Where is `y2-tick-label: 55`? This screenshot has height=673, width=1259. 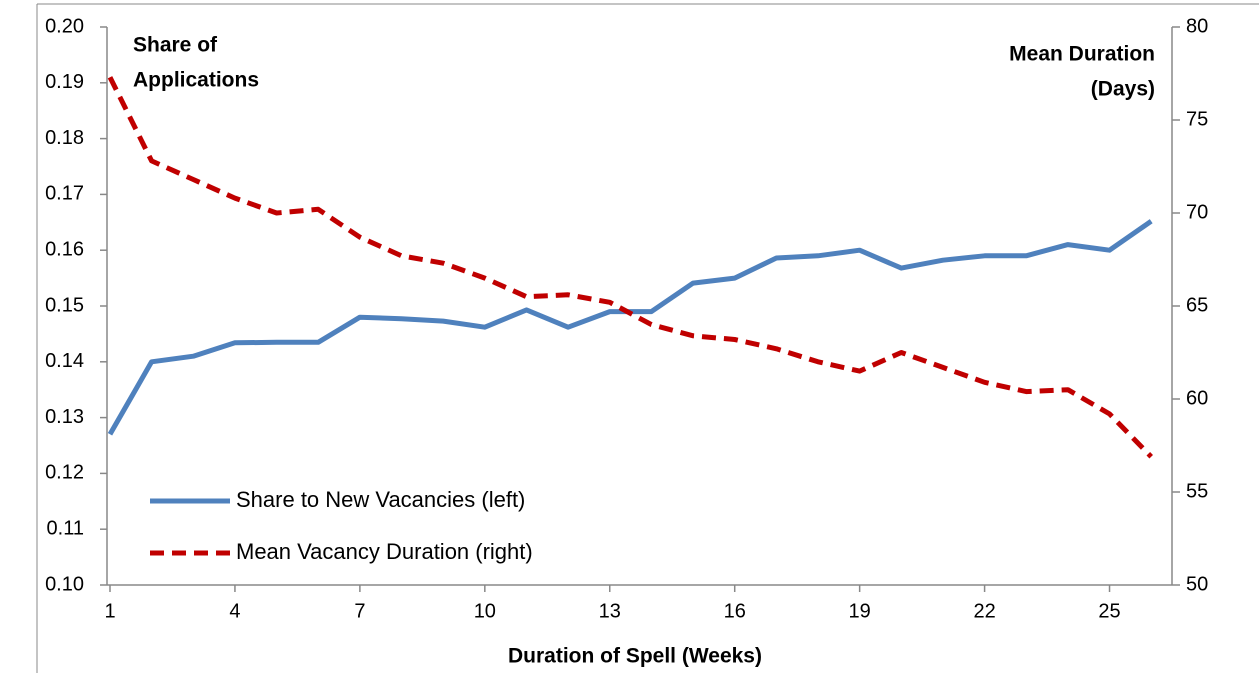 y2-tick-label: 55 is located at coordinates (1197, 491).